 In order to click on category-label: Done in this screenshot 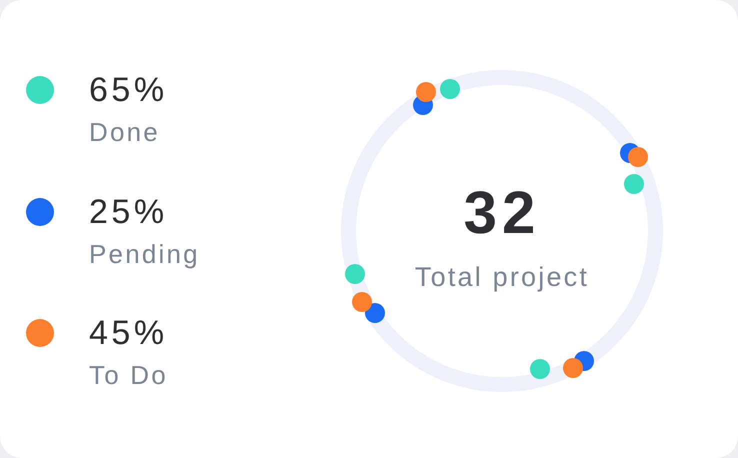, I will do `click(124, 132)`.